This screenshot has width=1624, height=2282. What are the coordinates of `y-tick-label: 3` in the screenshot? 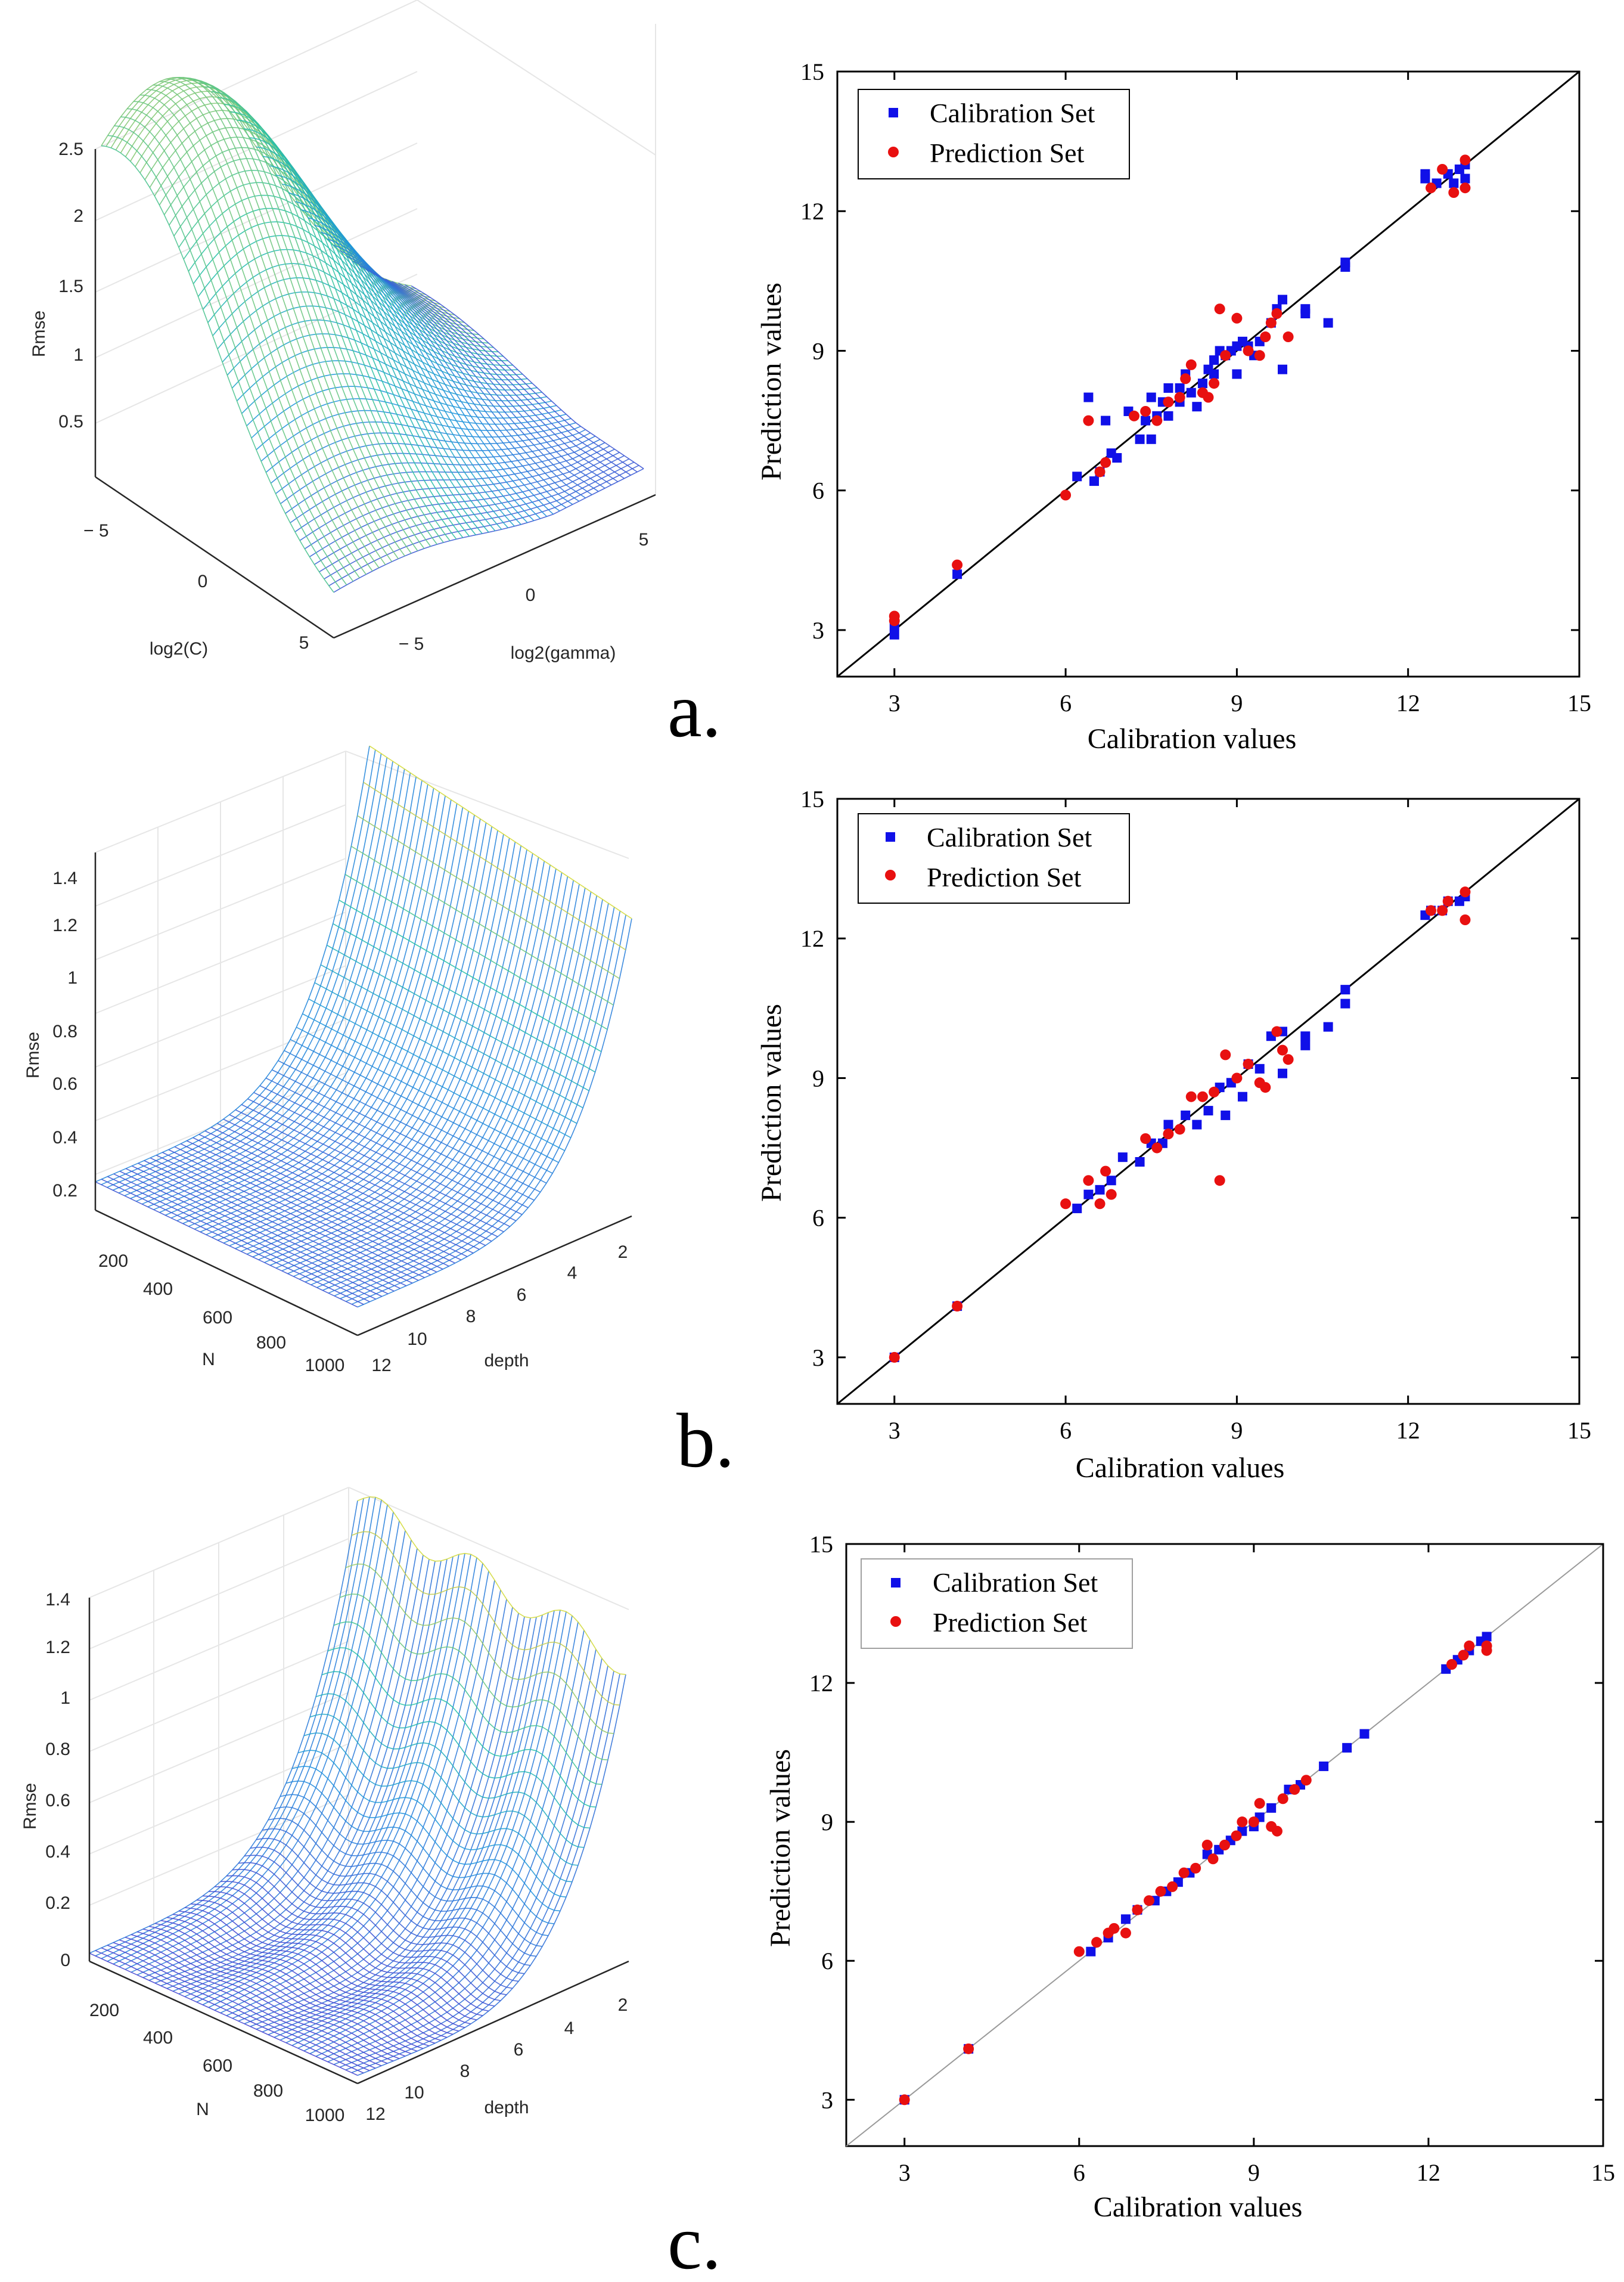 It's located at (818, 630).